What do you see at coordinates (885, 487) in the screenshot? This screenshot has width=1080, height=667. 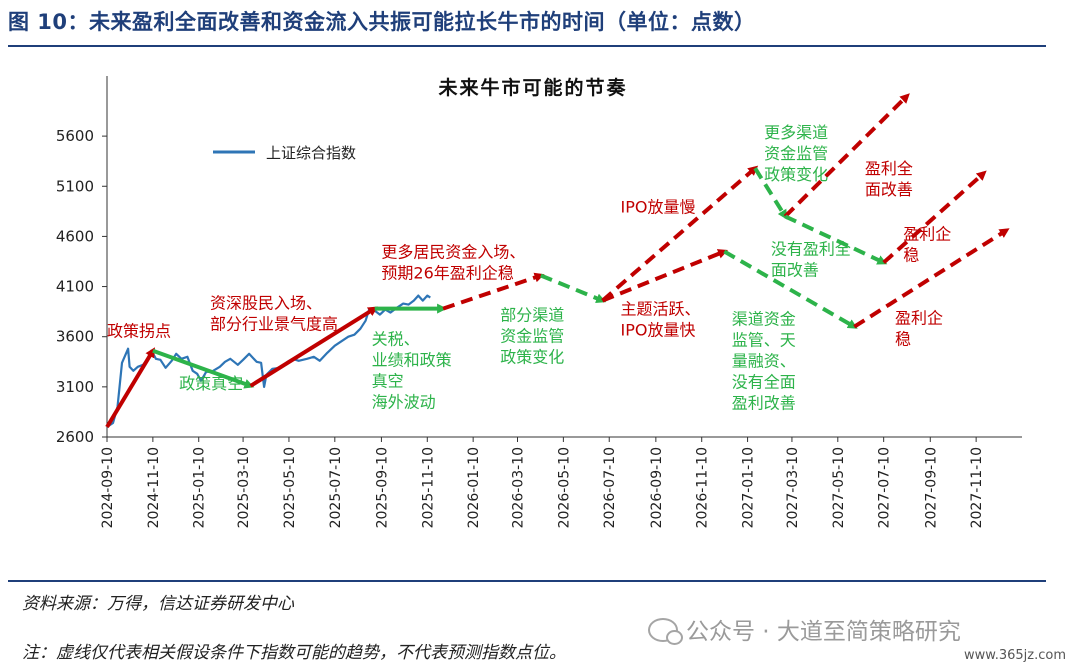 I see `x-tick-label: 2027-07-10` at bounding box center [885, 487].